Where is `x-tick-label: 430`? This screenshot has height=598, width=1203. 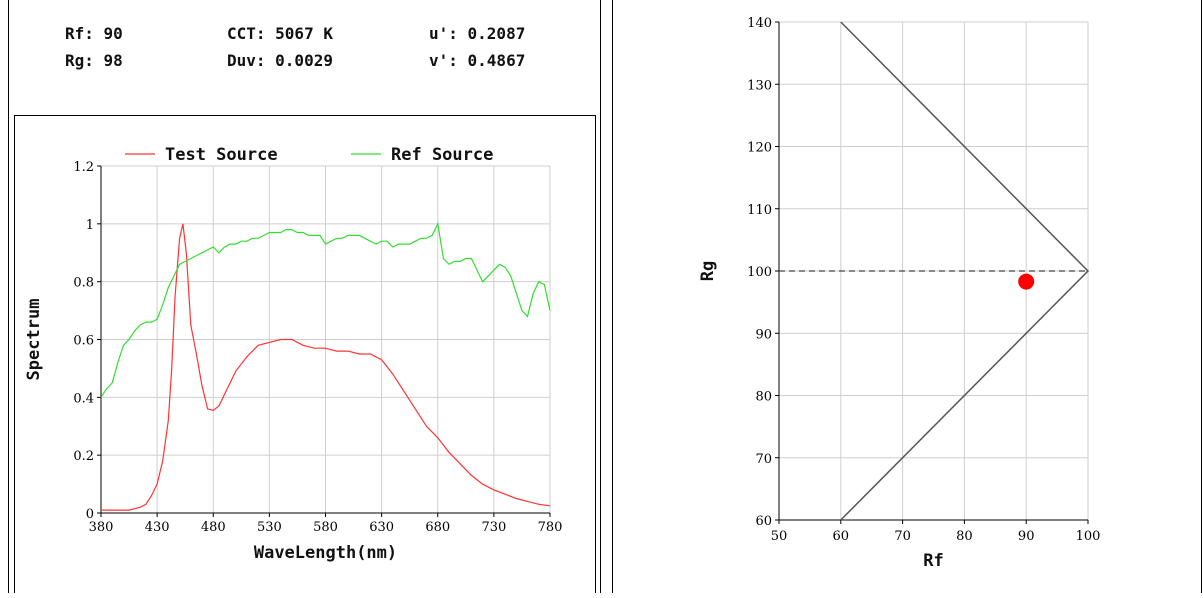 x-tick-label: 430 is located at coordinates (157, 527).